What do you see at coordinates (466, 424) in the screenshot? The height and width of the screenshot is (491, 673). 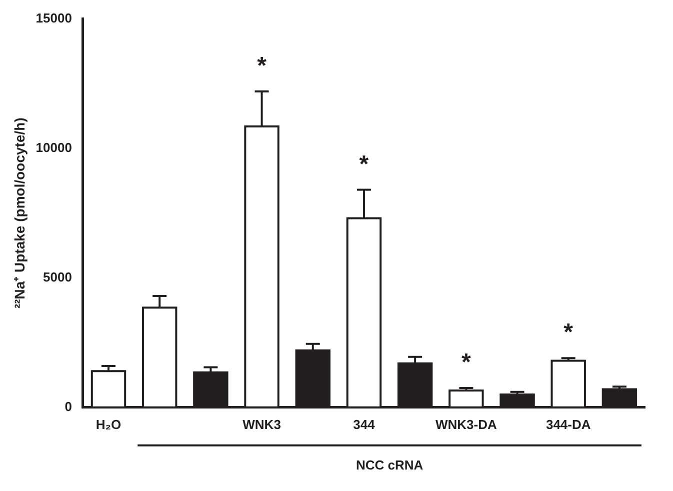 I see `x-tick-label: WNK3-DA` at bounding box center [466, 424].